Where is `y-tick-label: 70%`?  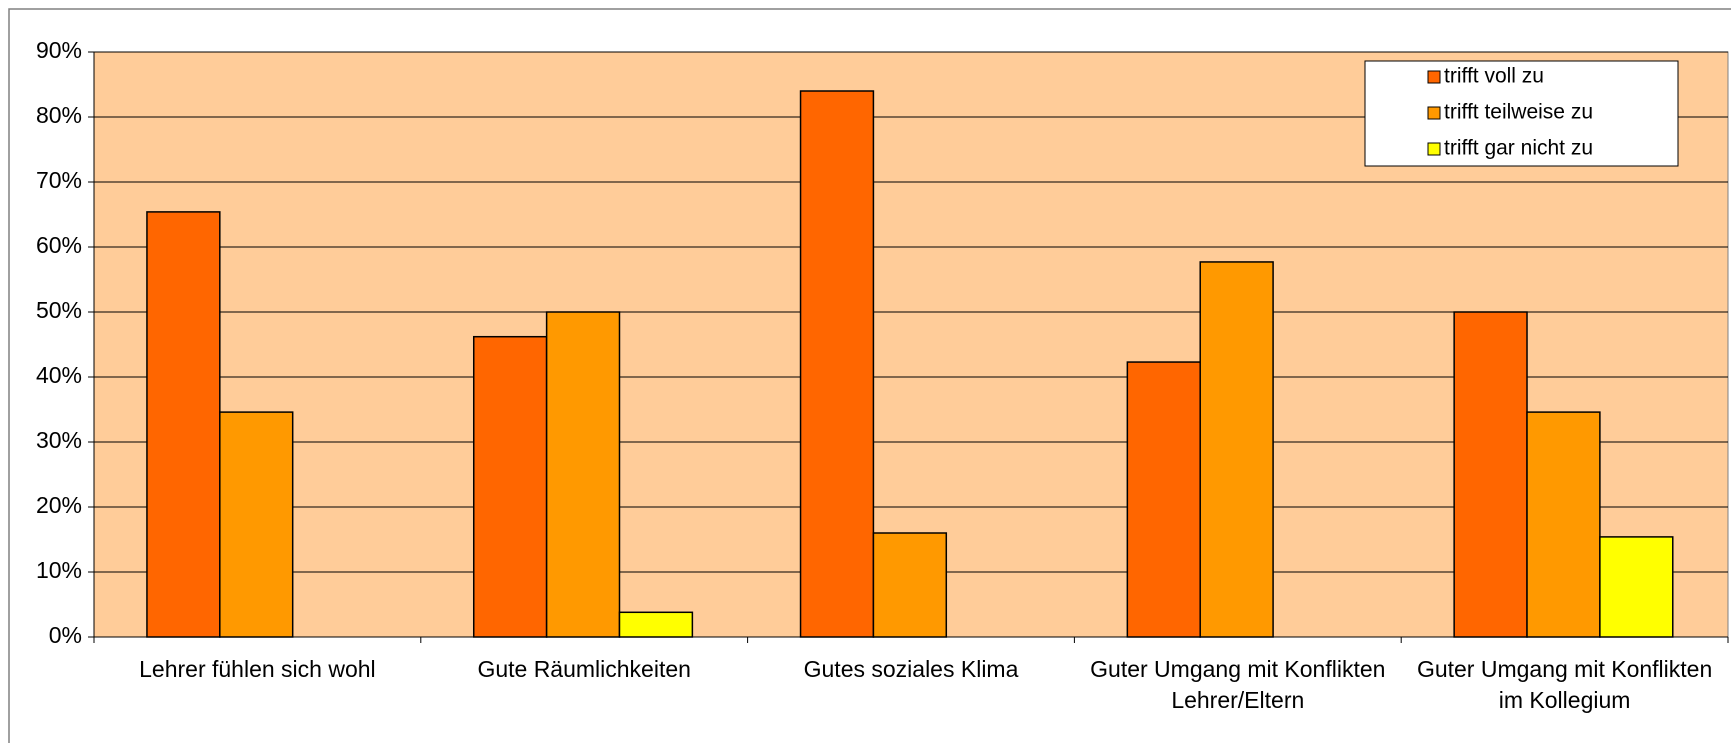 y-tick-label: 70% is located at coordinates (59, 180).